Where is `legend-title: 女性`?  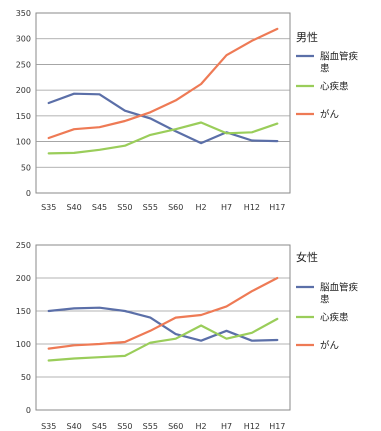 legend-title: 女性 is located at coordinates (307, 257).